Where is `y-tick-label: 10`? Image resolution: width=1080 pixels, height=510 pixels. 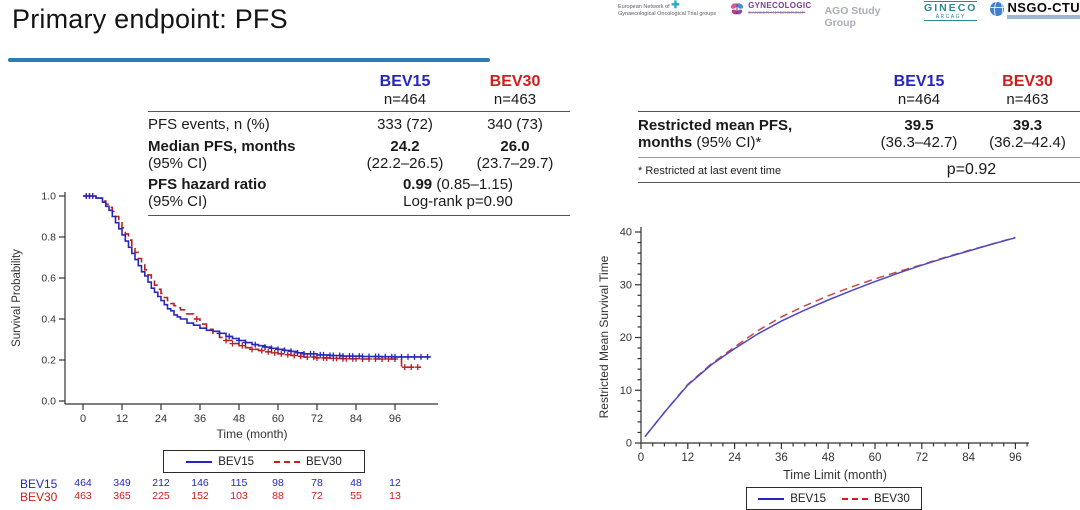 y-tick-label: 10 is located at coordinates (626, 391).